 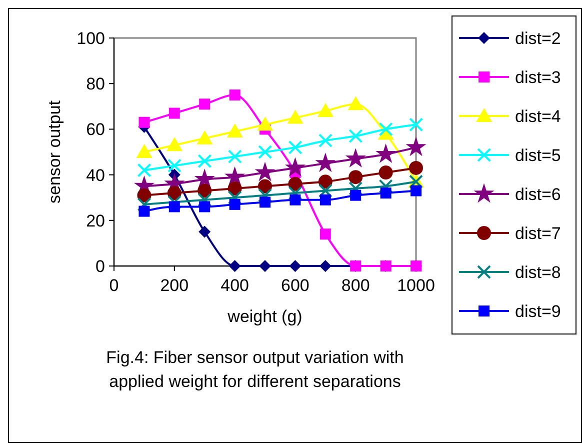 What do you see at coordinates (90, 38) in the screenshot?
I see `y-tick-label: 100` at bounding box center [90, 38].